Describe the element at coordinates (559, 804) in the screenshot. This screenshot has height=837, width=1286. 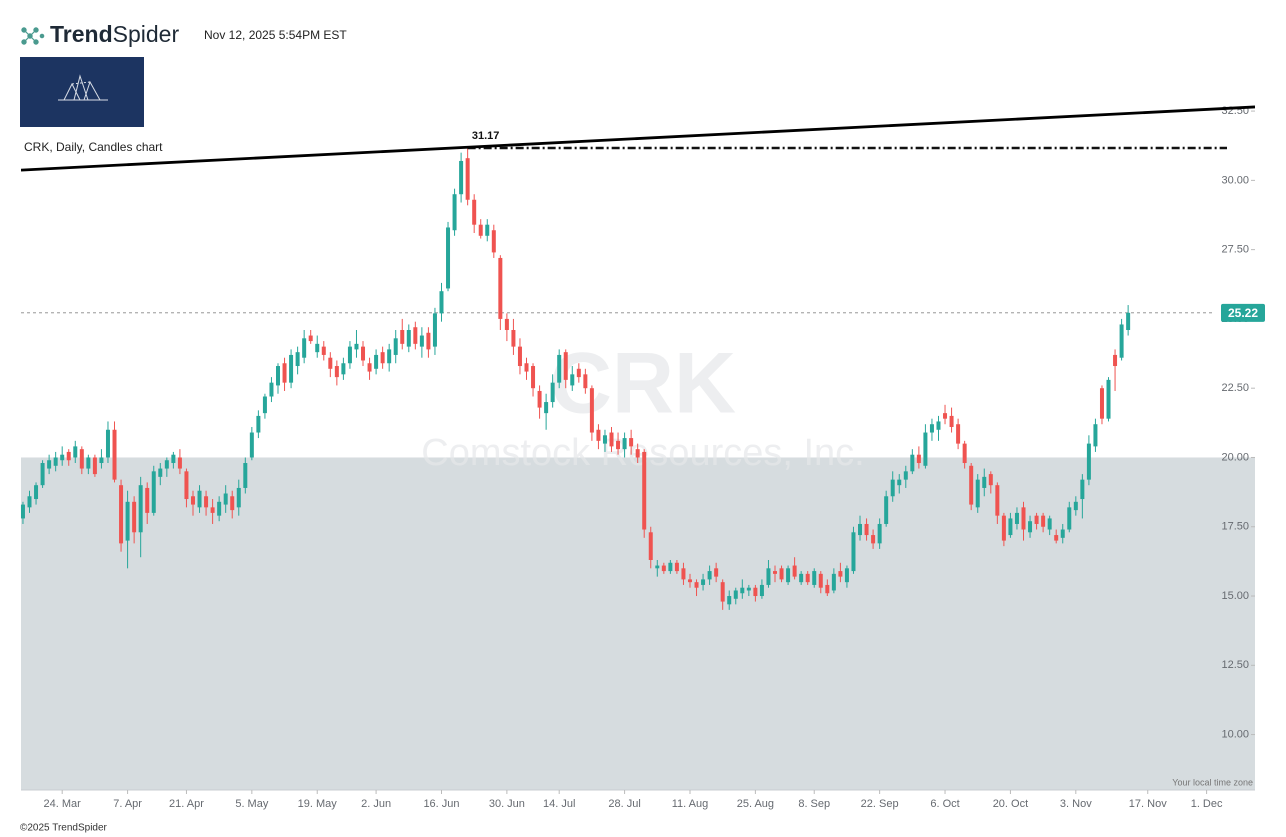
I see `x-tick-label: 14. Jul` at that location.